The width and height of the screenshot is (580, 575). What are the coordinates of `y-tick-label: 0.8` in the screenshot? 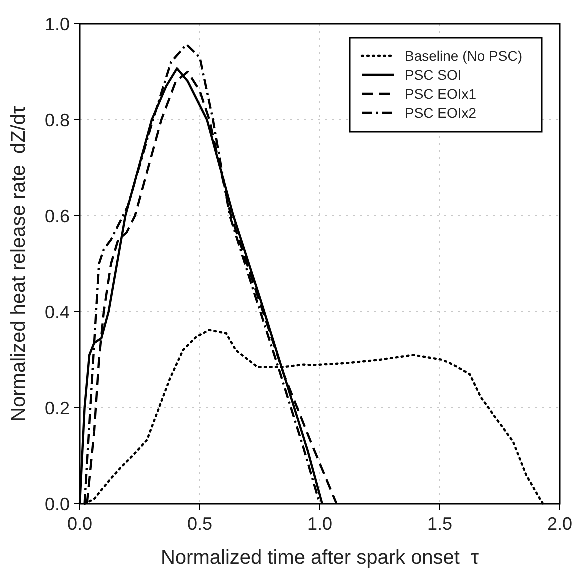 It's located at (57, 120).